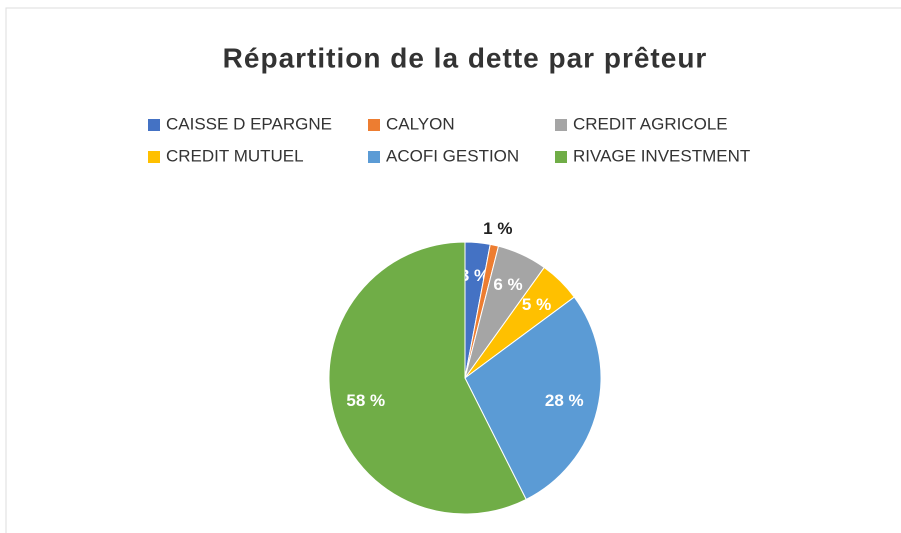  Describe the element at coordinates (497, 228) in the screenshot. I see `data-label: 1 %` at that location.